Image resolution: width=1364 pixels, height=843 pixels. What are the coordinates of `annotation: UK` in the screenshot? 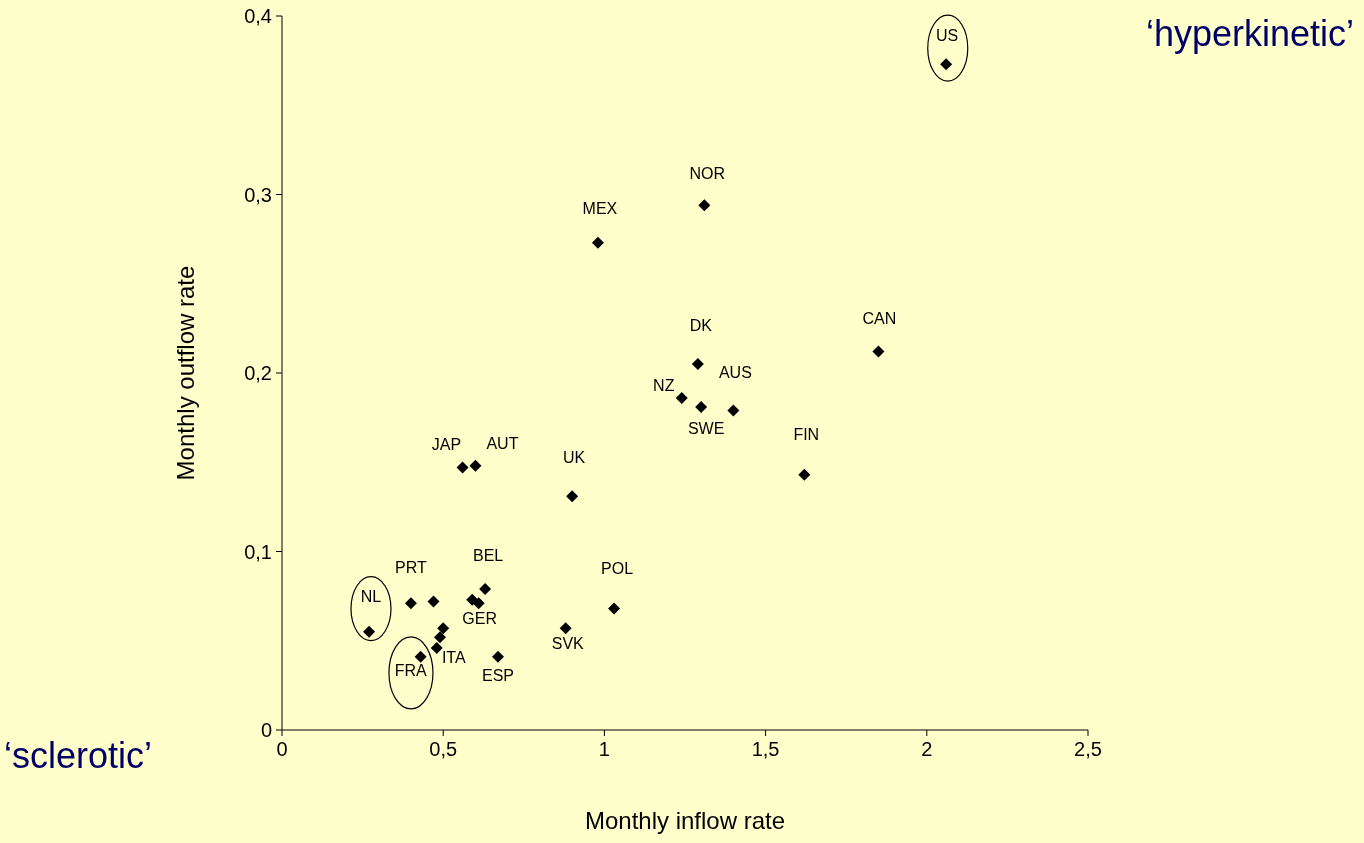 It's located at (574, 457).